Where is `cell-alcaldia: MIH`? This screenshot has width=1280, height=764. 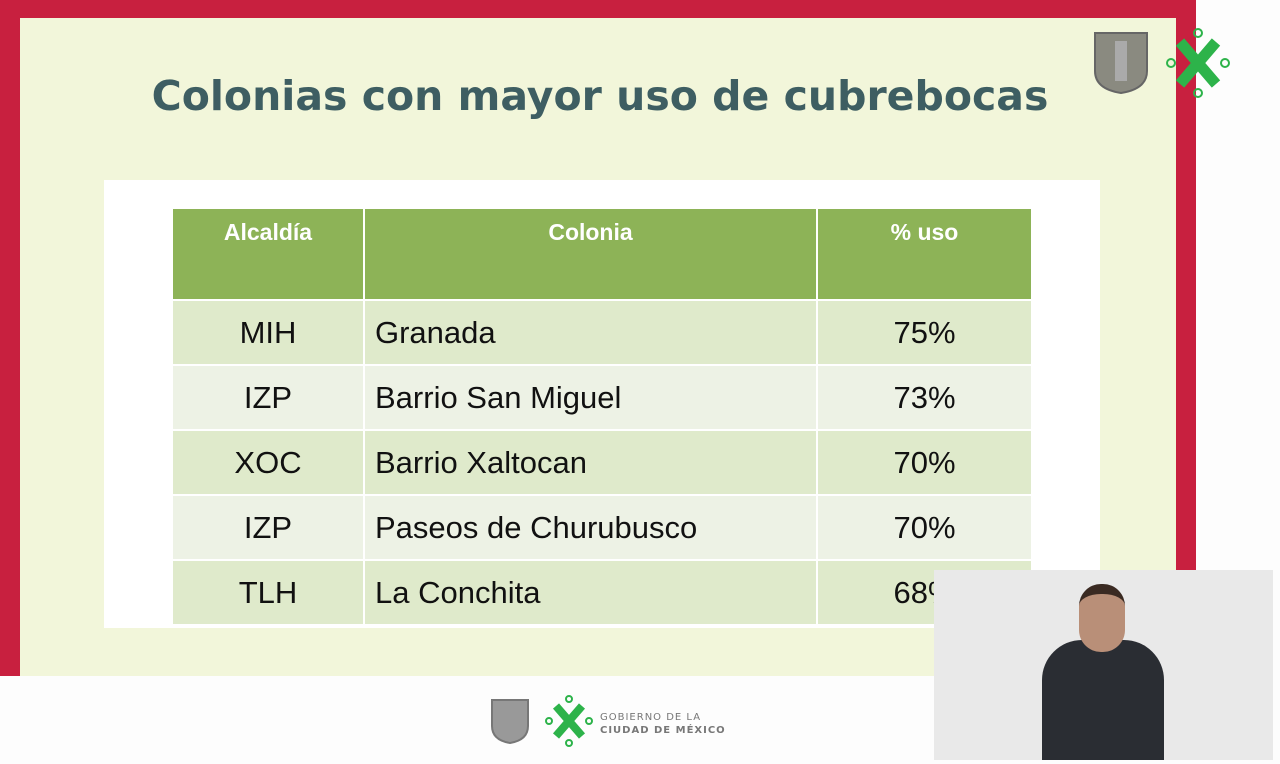 cell-alcaldia: MIH is located at coordinates (269, 332).